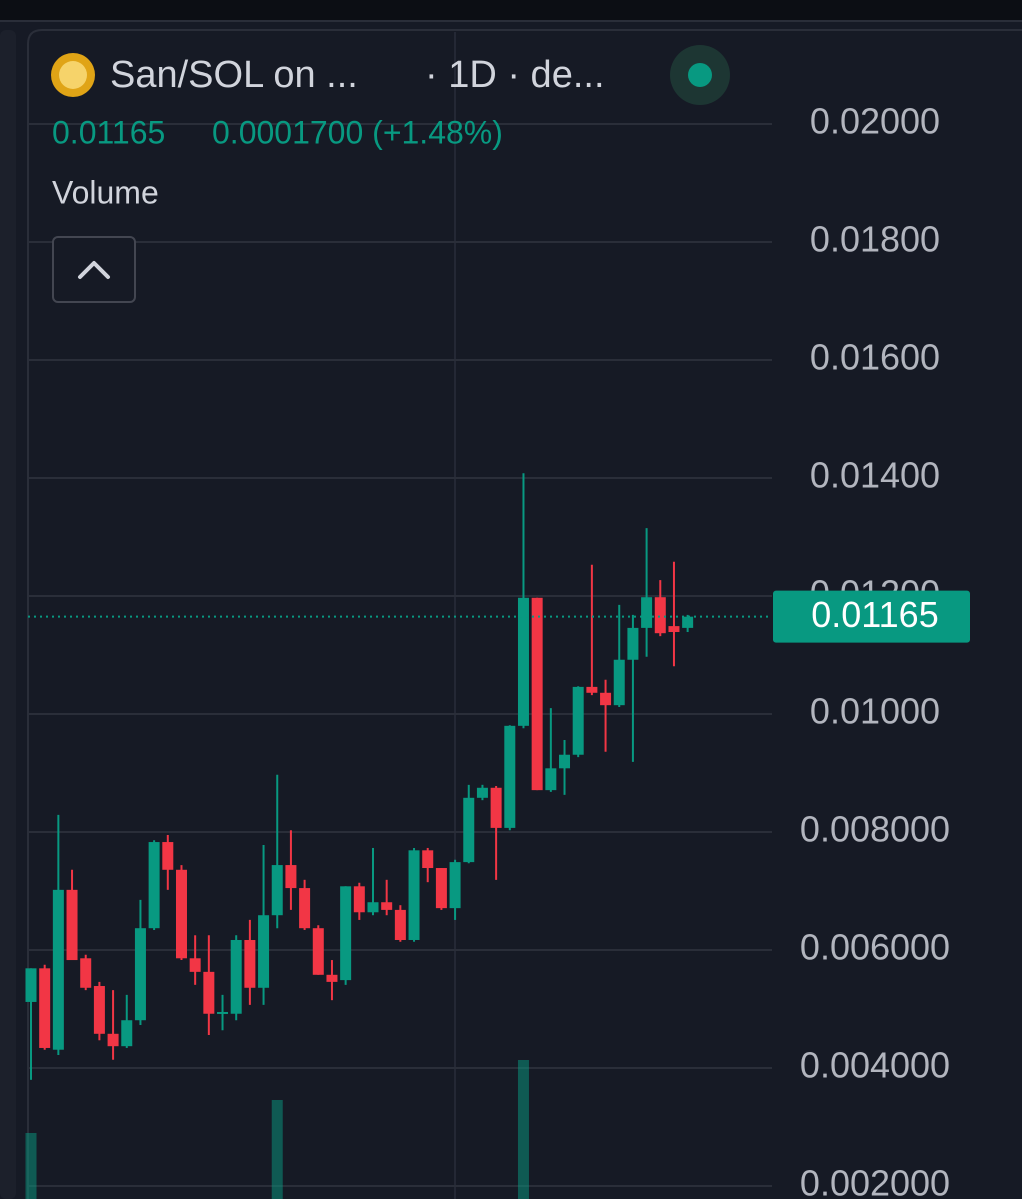  Describe the element at coordinates (875, 829) in the screenshot. I see `y-tick-label: 0.008000` at that location.